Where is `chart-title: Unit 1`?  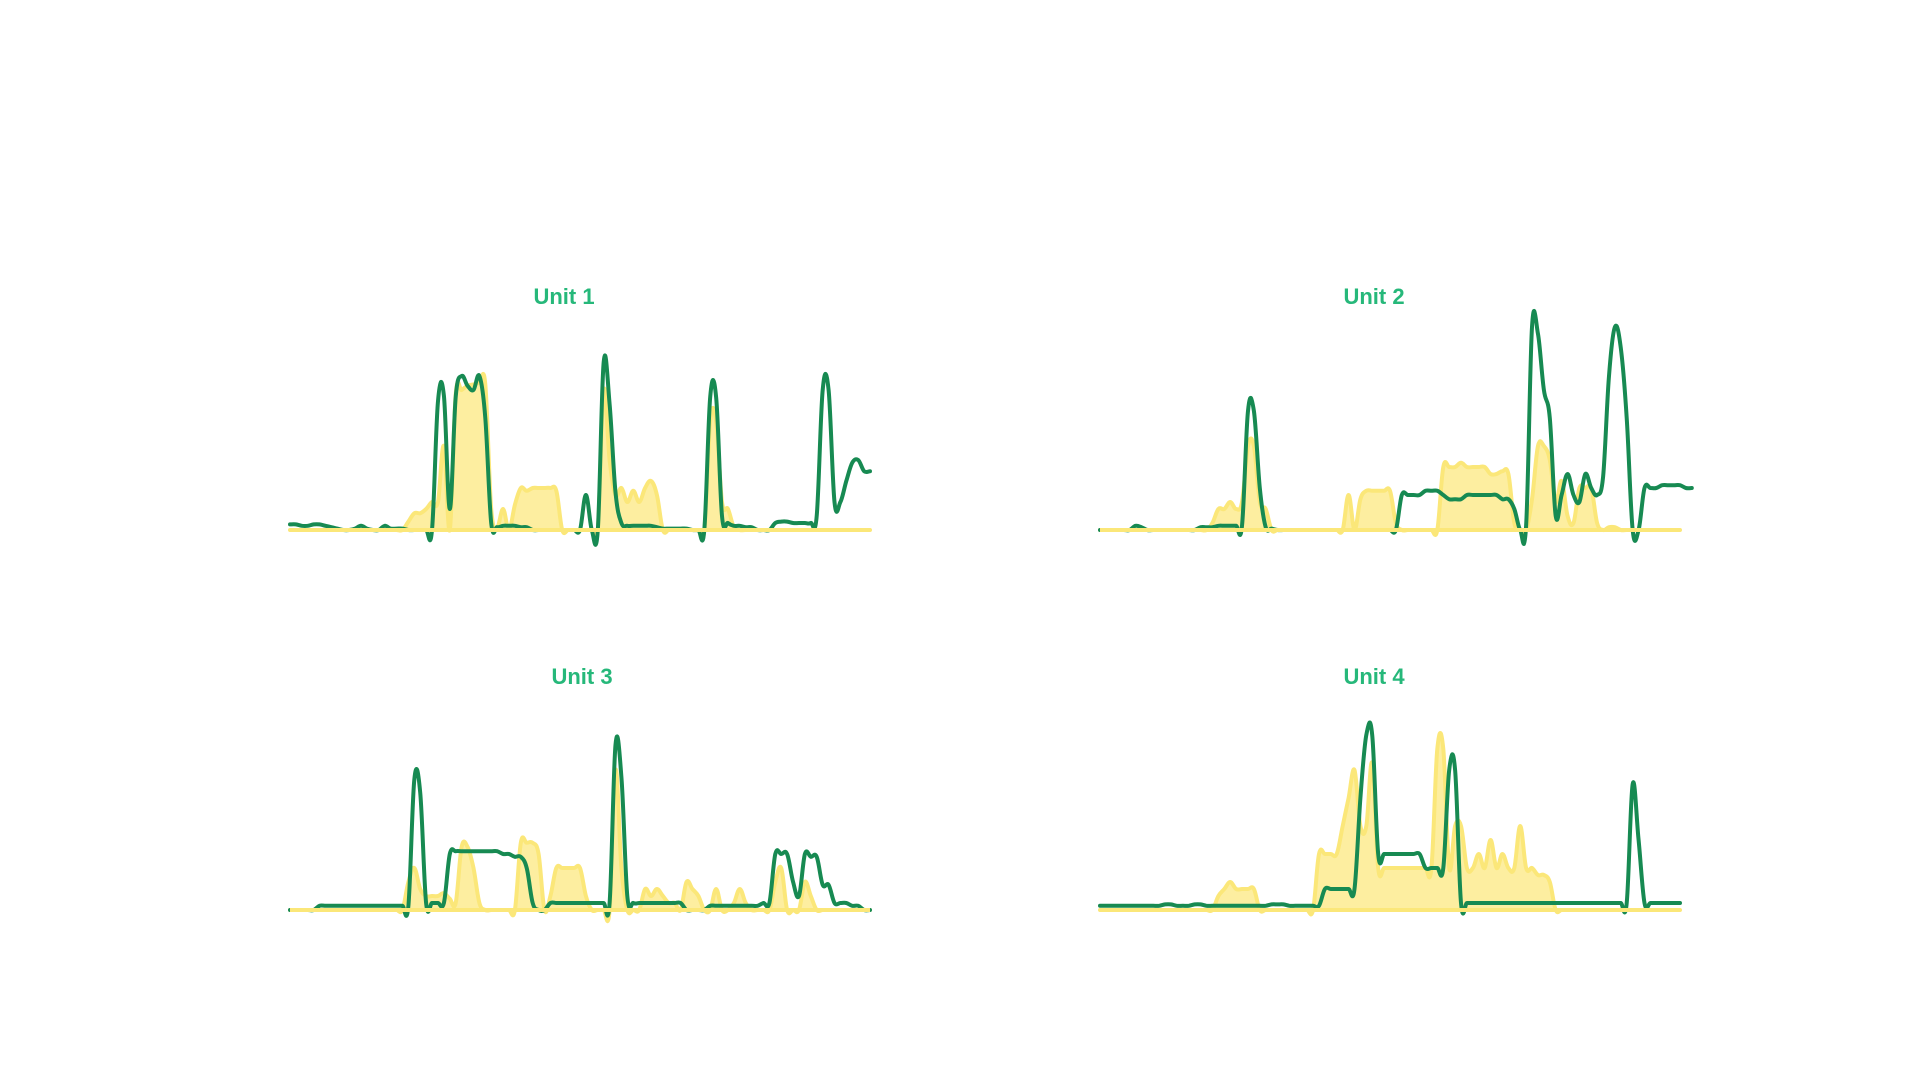
chart-title: Unit 1 is located at coordinates (564, 296).